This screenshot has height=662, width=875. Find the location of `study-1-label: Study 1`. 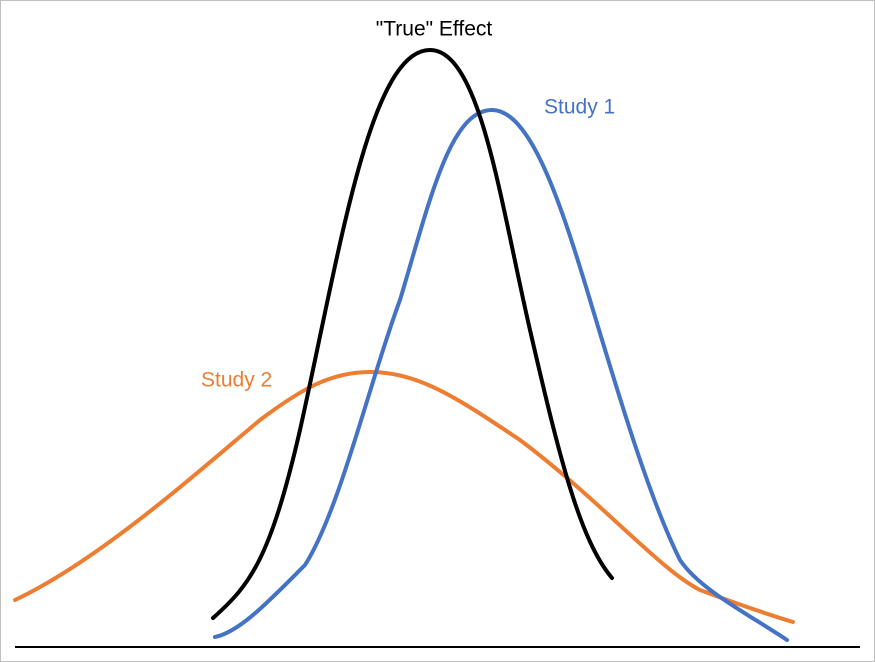

study-1-label: Study 1 is located at coordinates (579, 107).